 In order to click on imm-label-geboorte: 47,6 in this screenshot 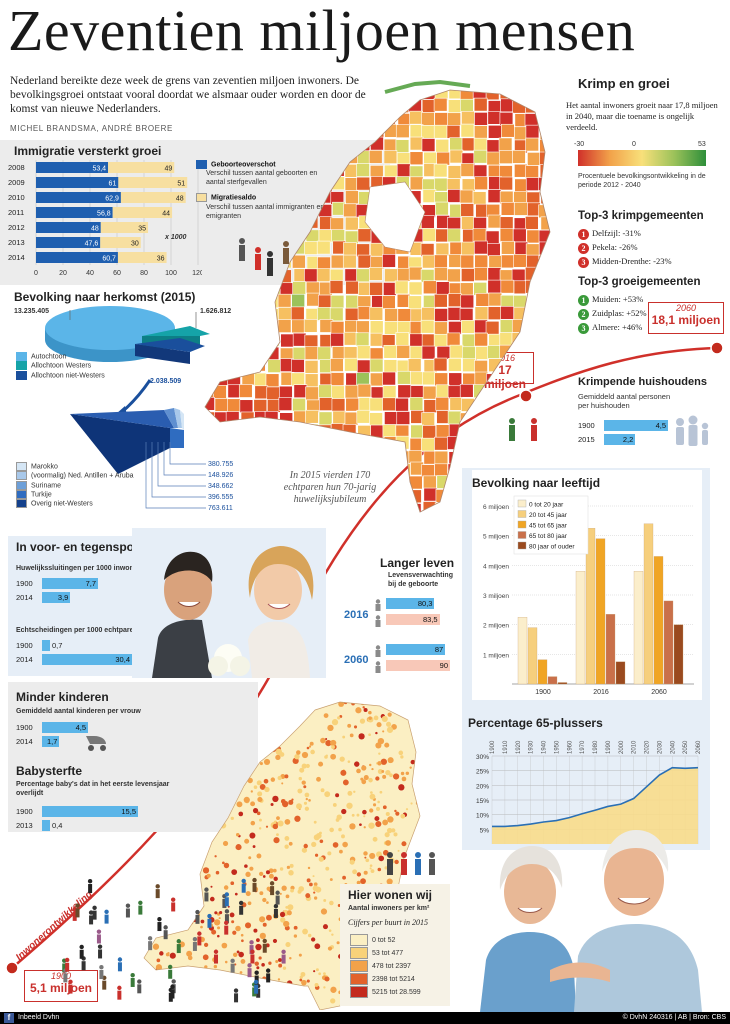, I will do `click(92, 244)`.